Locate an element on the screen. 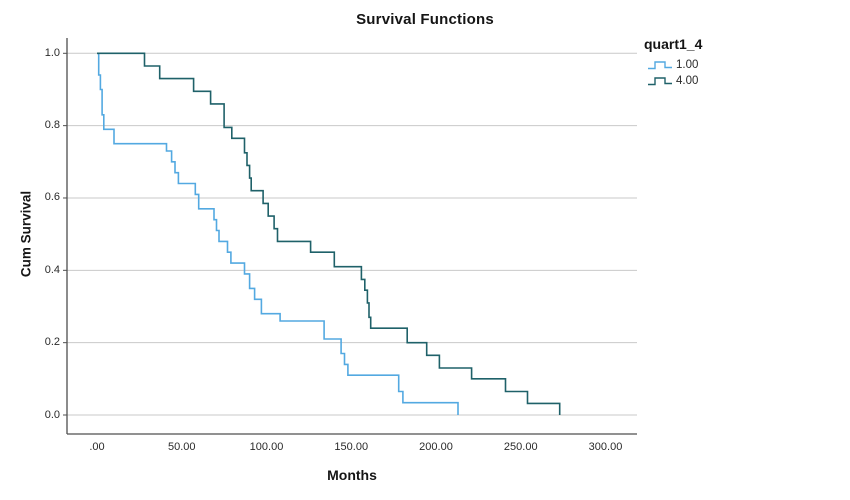 The image size is (850, 500). x-tick-label: .00 is located at coordinates (97, 447).